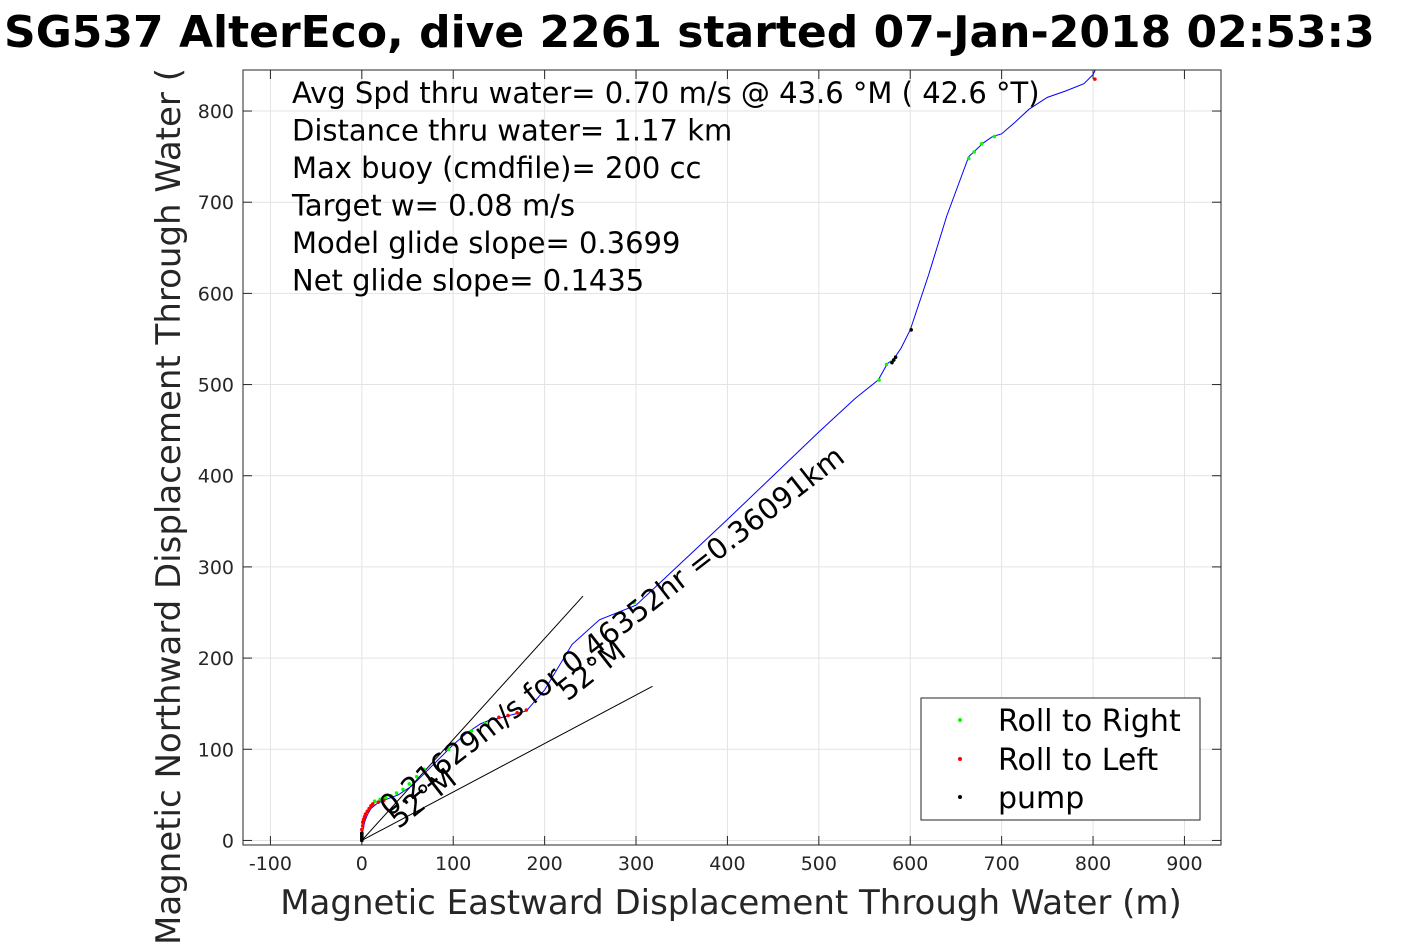 This screenshot has height=945, width=1417. I want to click on legend-label-roll-left: Roll to Left, so click(1078, 760).